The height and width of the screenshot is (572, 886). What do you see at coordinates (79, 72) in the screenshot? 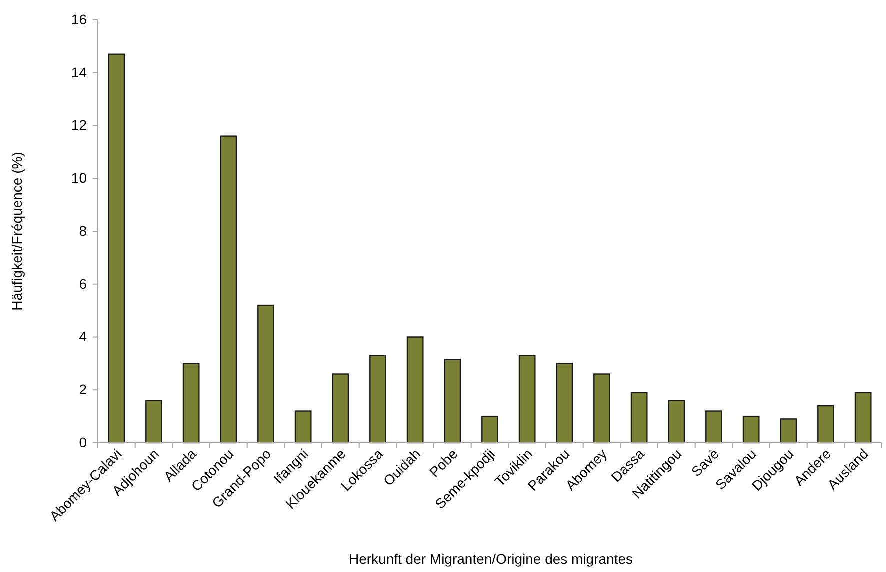
I see `y-tick-label: 14` at bounding box center [79, 72].